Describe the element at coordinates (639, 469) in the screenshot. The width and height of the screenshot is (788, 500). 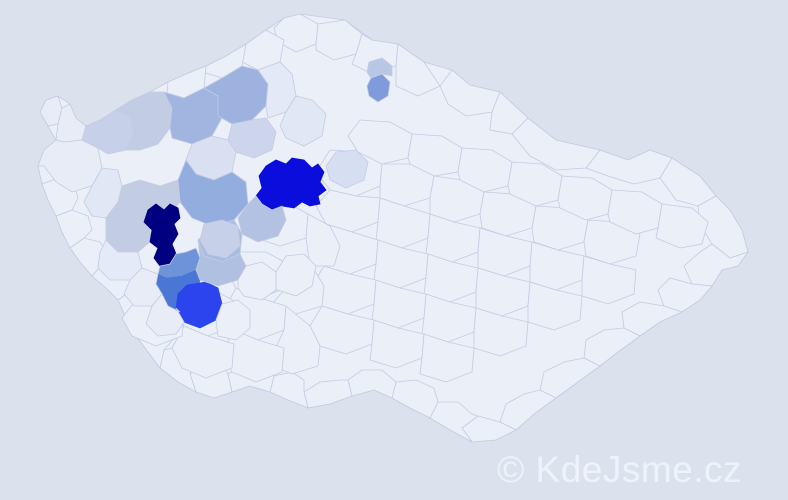
I see `watermark-text: KdeJsme.cz` at that location.